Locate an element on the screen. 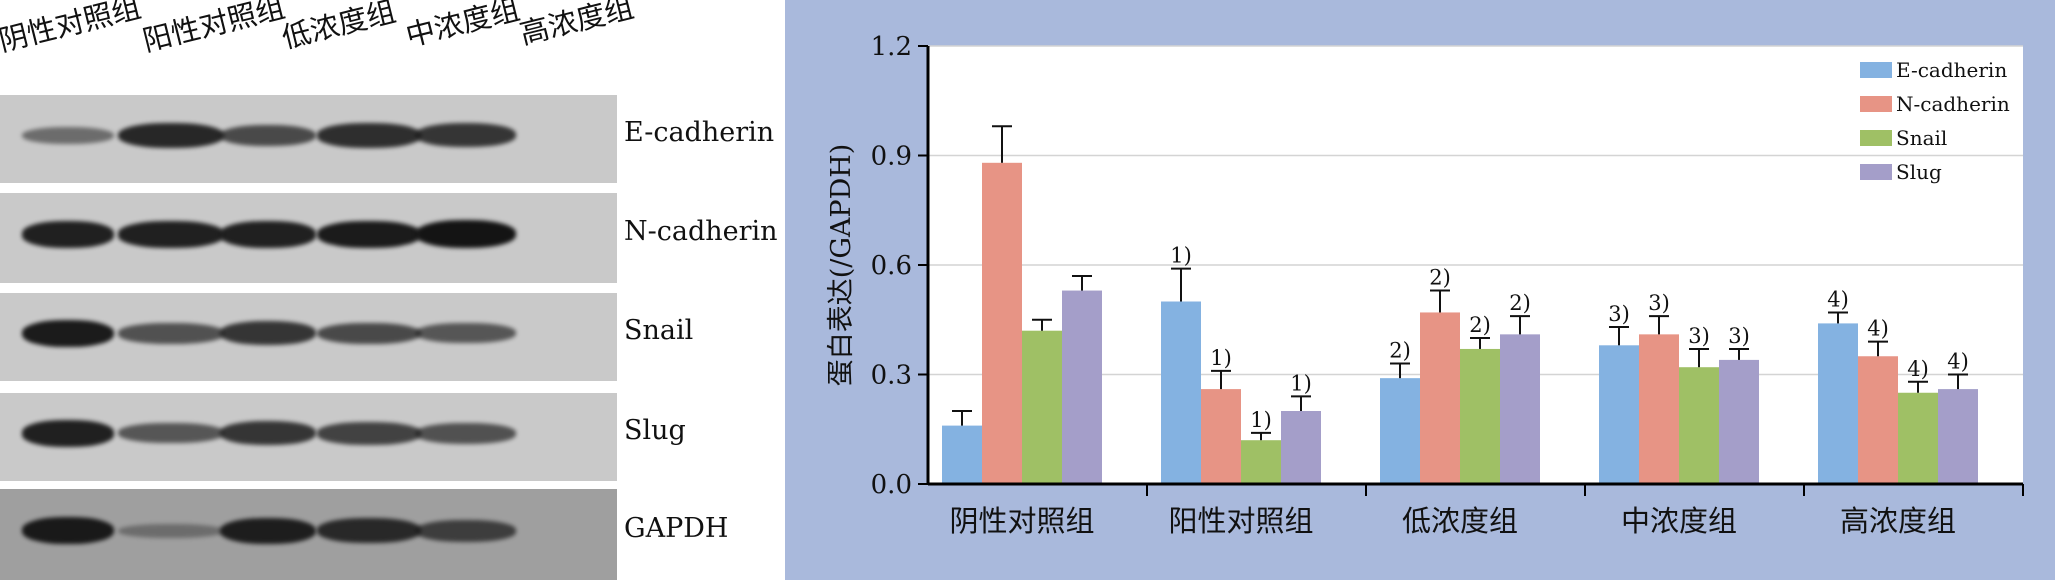 The image size is (2055, 580). legend-label: Snail is located at coordinates (1921, 138).